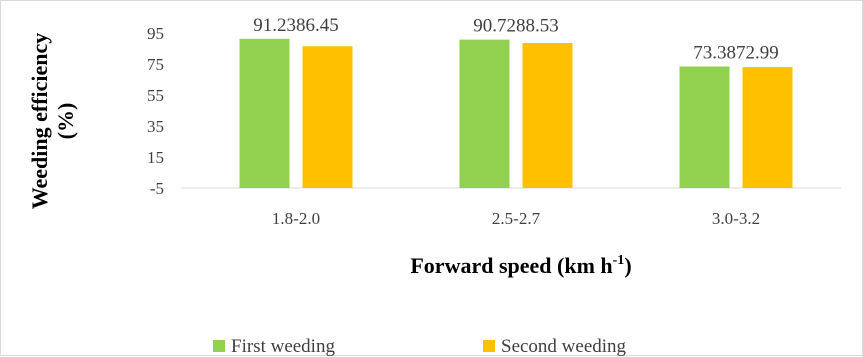 Image resolution: width=863 pixels, height=357 pixels. I want to click on x-axis-ticks: 1.8-2.0 2.5-2.7 3.0-3.2, so click(516, 218).